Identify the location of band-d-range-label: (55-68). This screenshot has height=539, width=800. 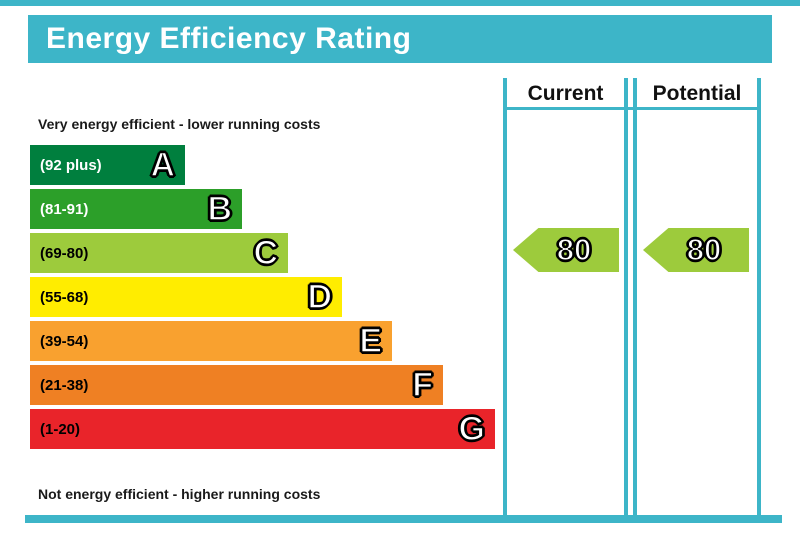
(64, 297).